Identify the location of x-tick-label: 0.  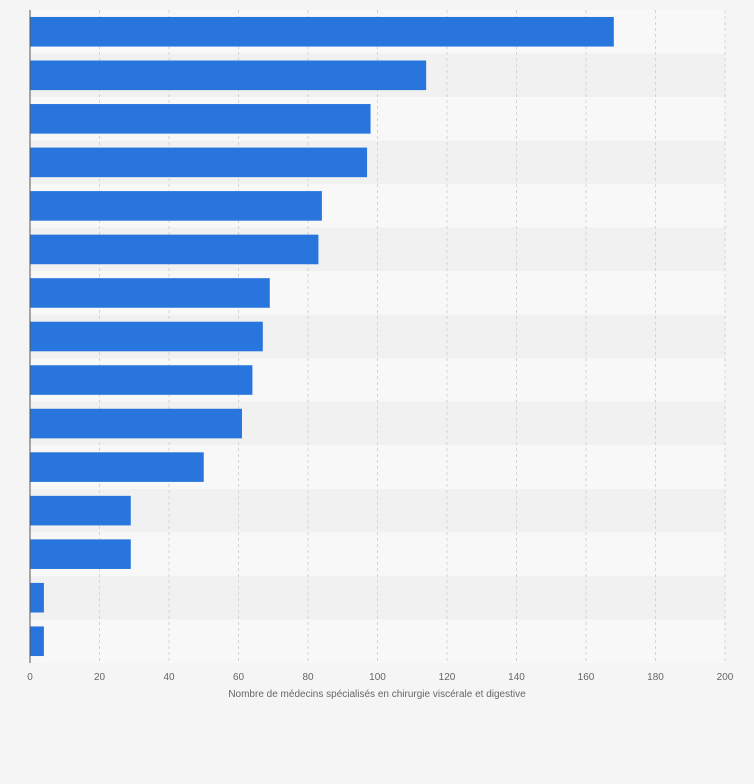
(30, 677).